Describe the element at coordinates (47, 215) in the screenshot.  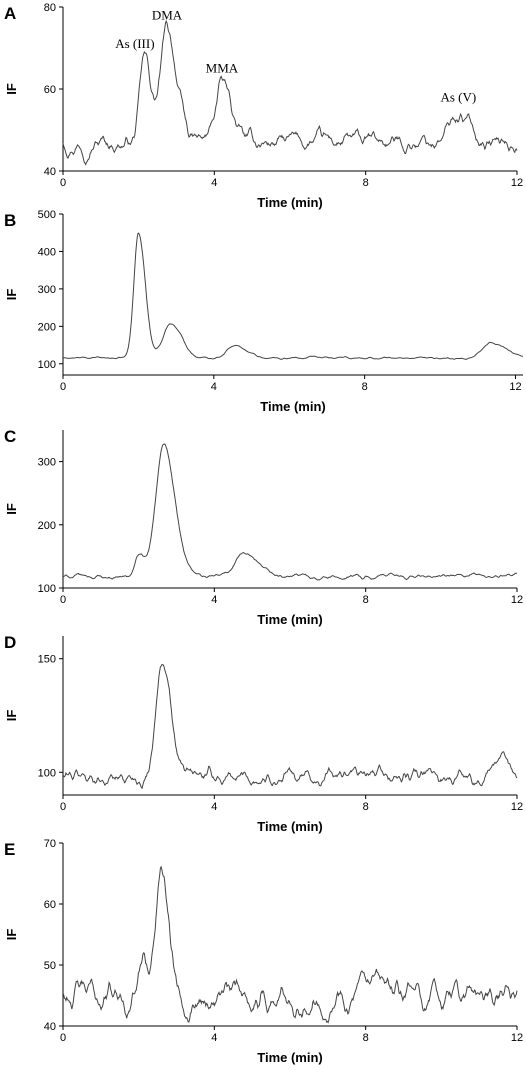
I see `y-tick-label: 500` at that location.